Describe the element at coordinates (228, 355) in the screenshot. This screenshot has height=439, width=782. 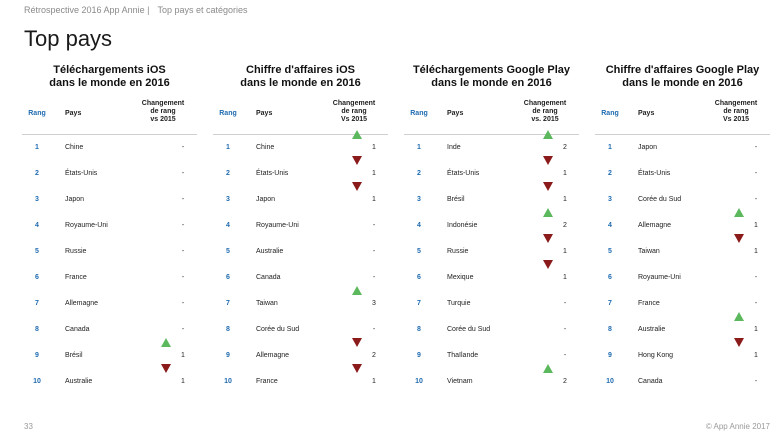
I see `rank-cell: 9` at that location.